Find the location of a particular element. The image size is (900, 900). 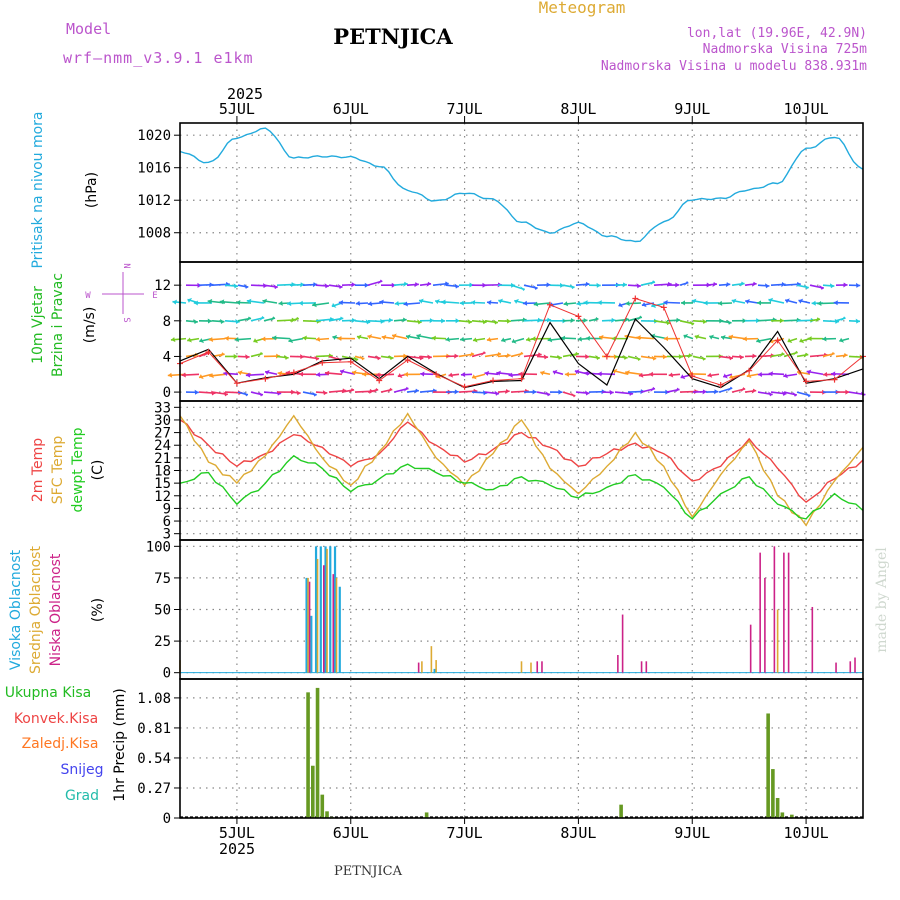

precip-legend-item: Snijeg is located at coordinates (81, 770).